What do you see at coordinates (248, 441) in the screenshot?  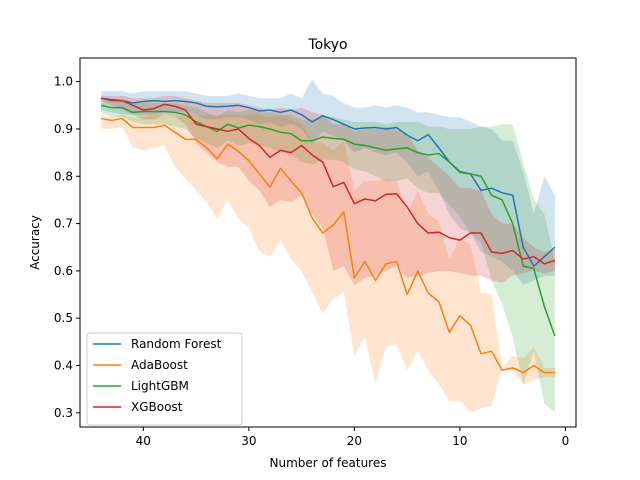 I see `x-tick-label: 30` at bounding box center [248, 441].